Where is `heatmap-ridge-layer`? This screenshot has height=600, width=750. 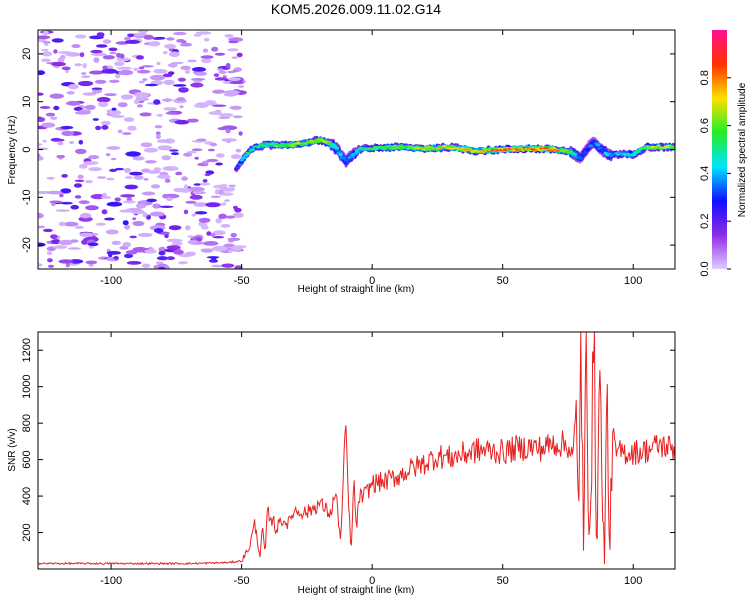 heatmap-ridge-layer is located at coordinates (454, 154).